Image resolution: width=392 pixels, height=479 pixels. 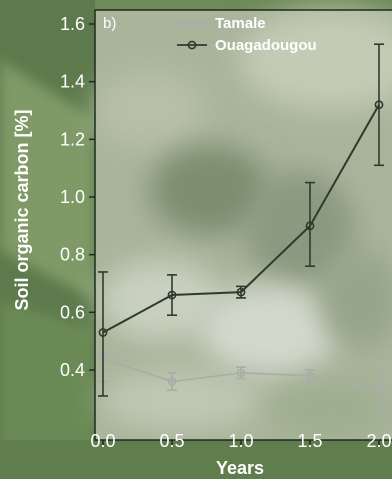 I want to click on y-tick-label: 1.2, so click(x=72, y=139).